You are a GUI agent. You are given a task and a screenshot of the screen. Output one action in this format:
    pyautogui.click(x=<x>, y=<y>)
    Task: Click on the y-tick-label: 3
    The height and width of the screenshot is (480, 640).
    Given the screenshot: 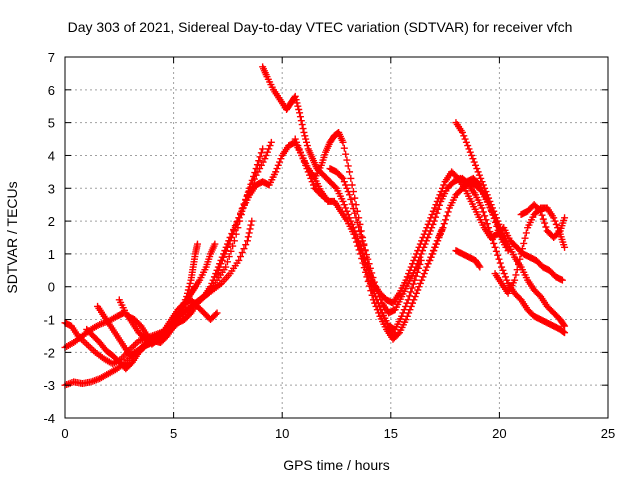 What is the action you would take?
    pyautogui.click(x=51, y=188)
    